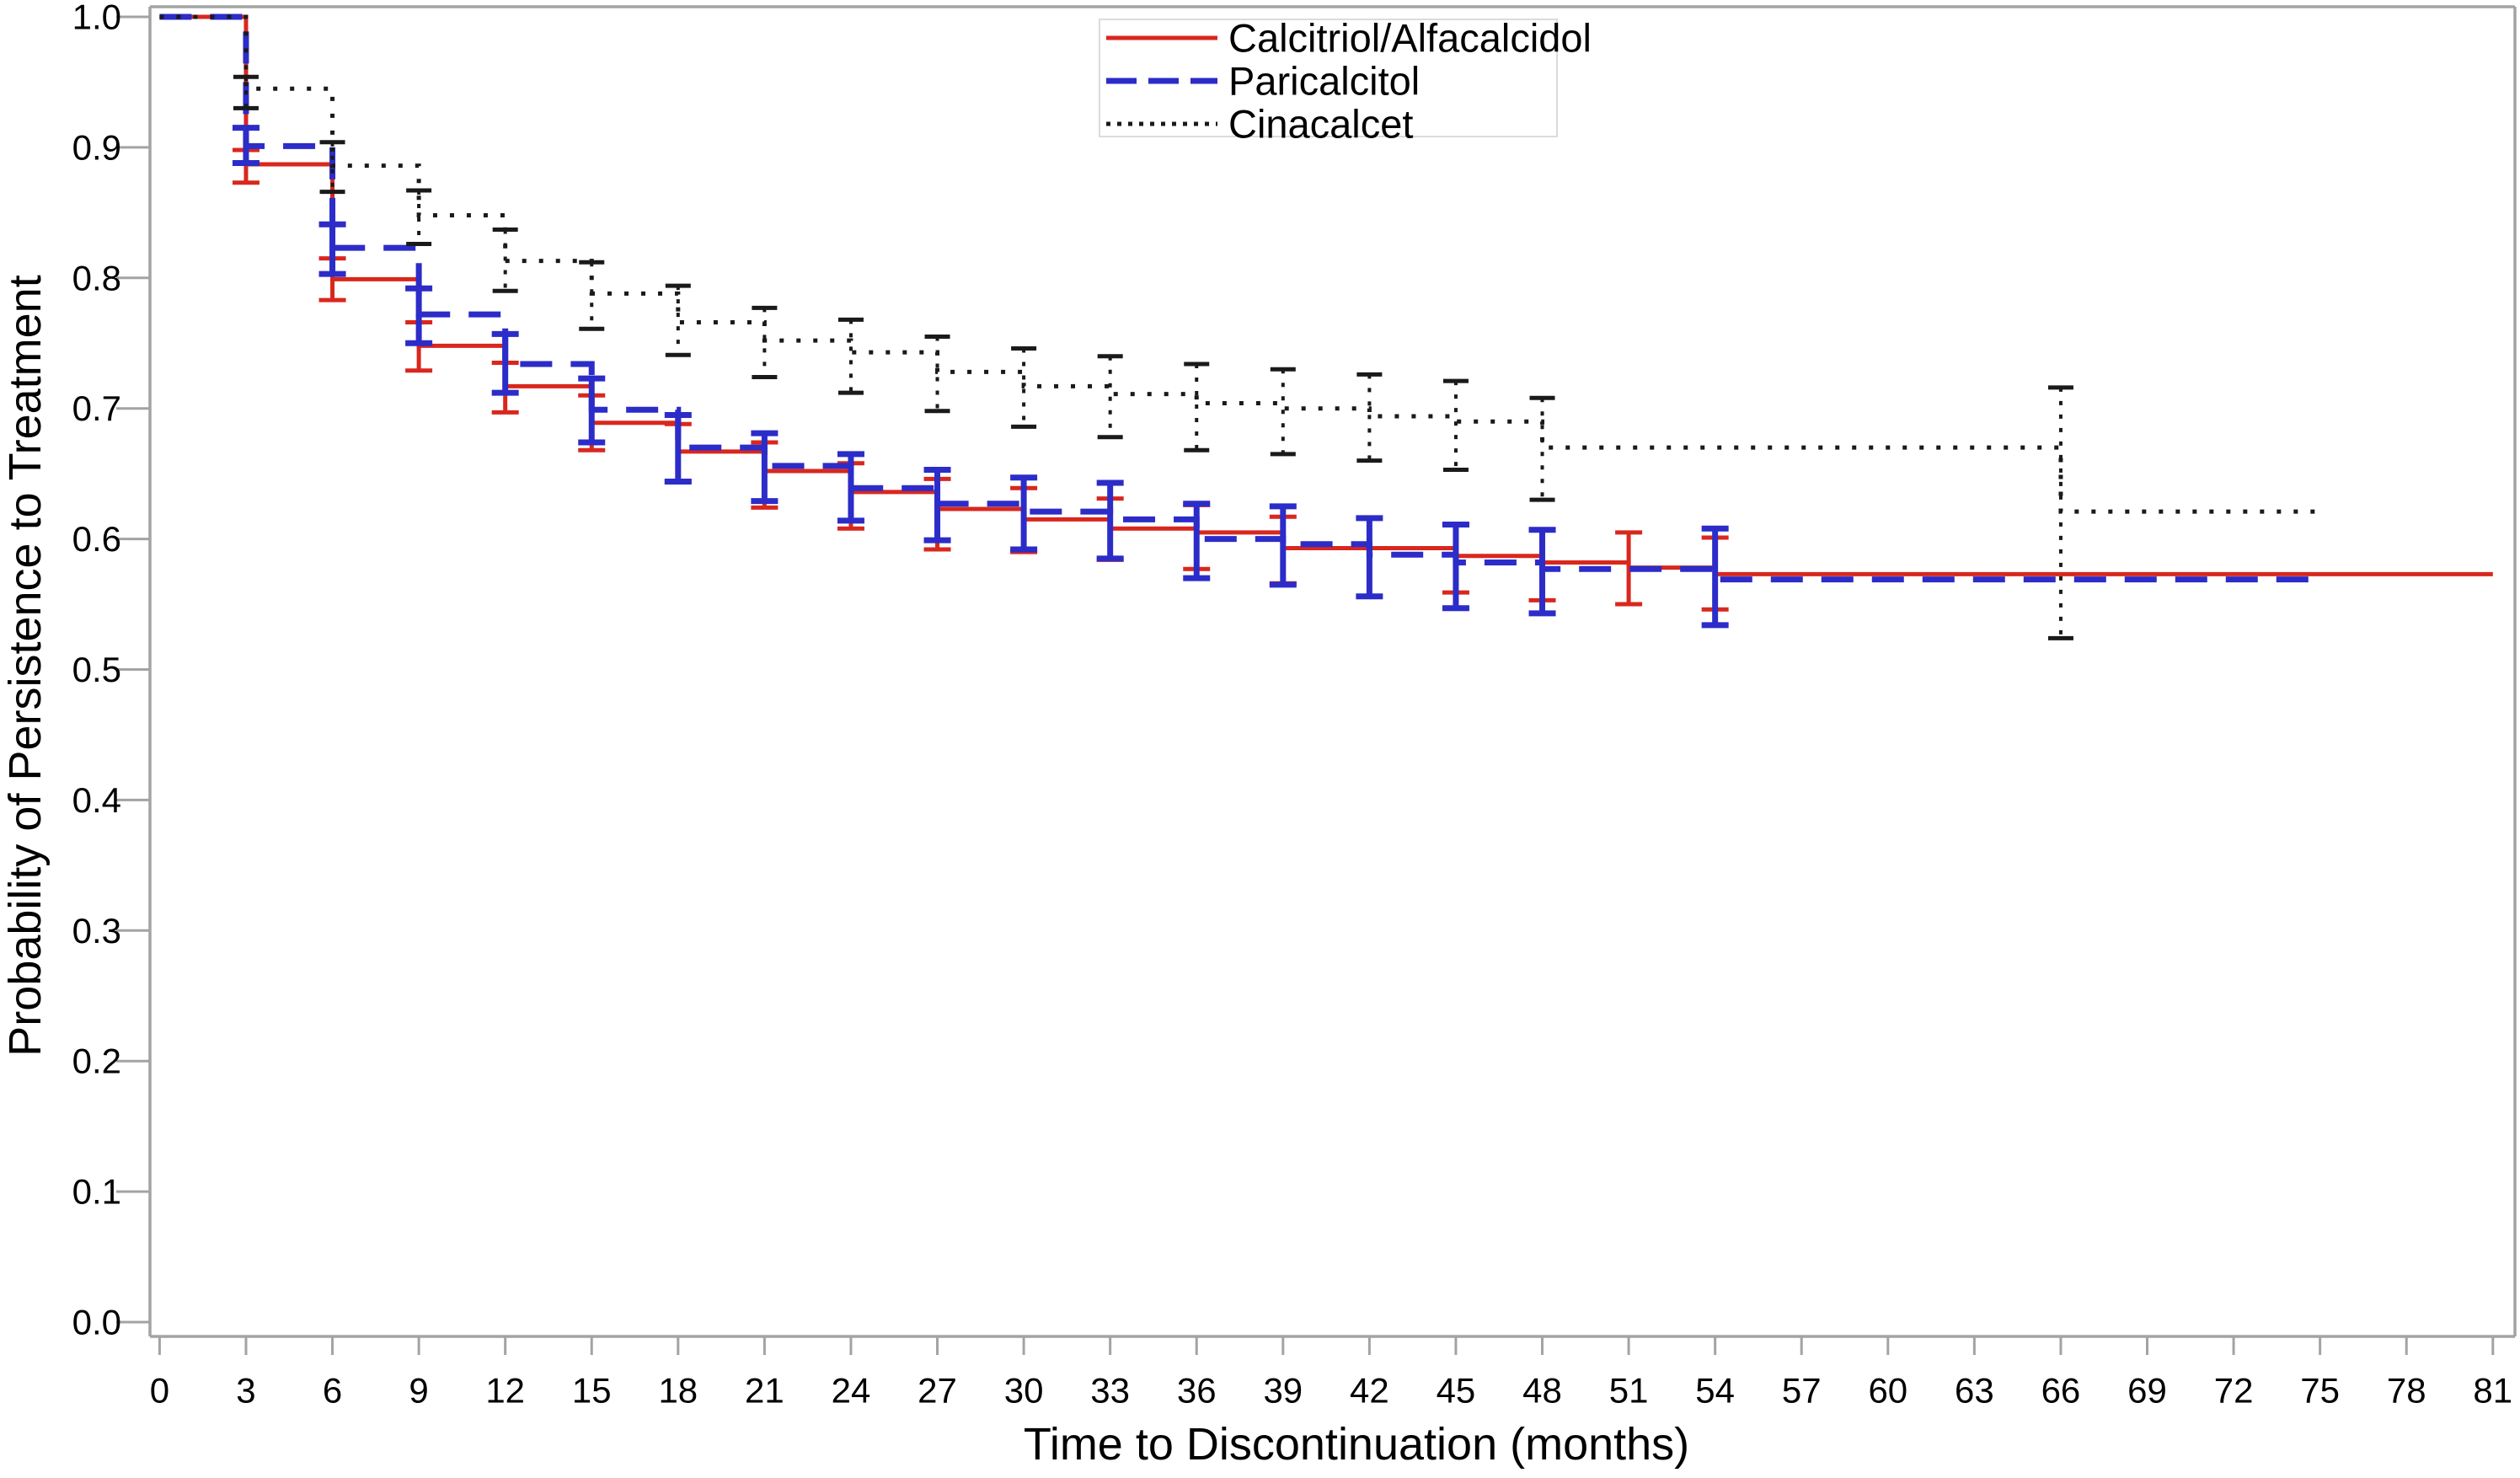  Describe the element at coordinates (2061, 1391) in the screenshot. I see `x-tick-label: 66` at that location.